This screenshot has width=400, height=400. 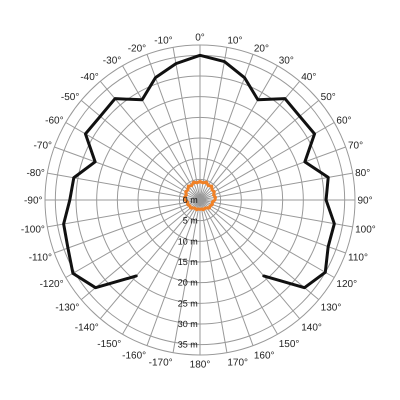 I want to click on y-tick-label: 10 m, so click(x=188, y=241).